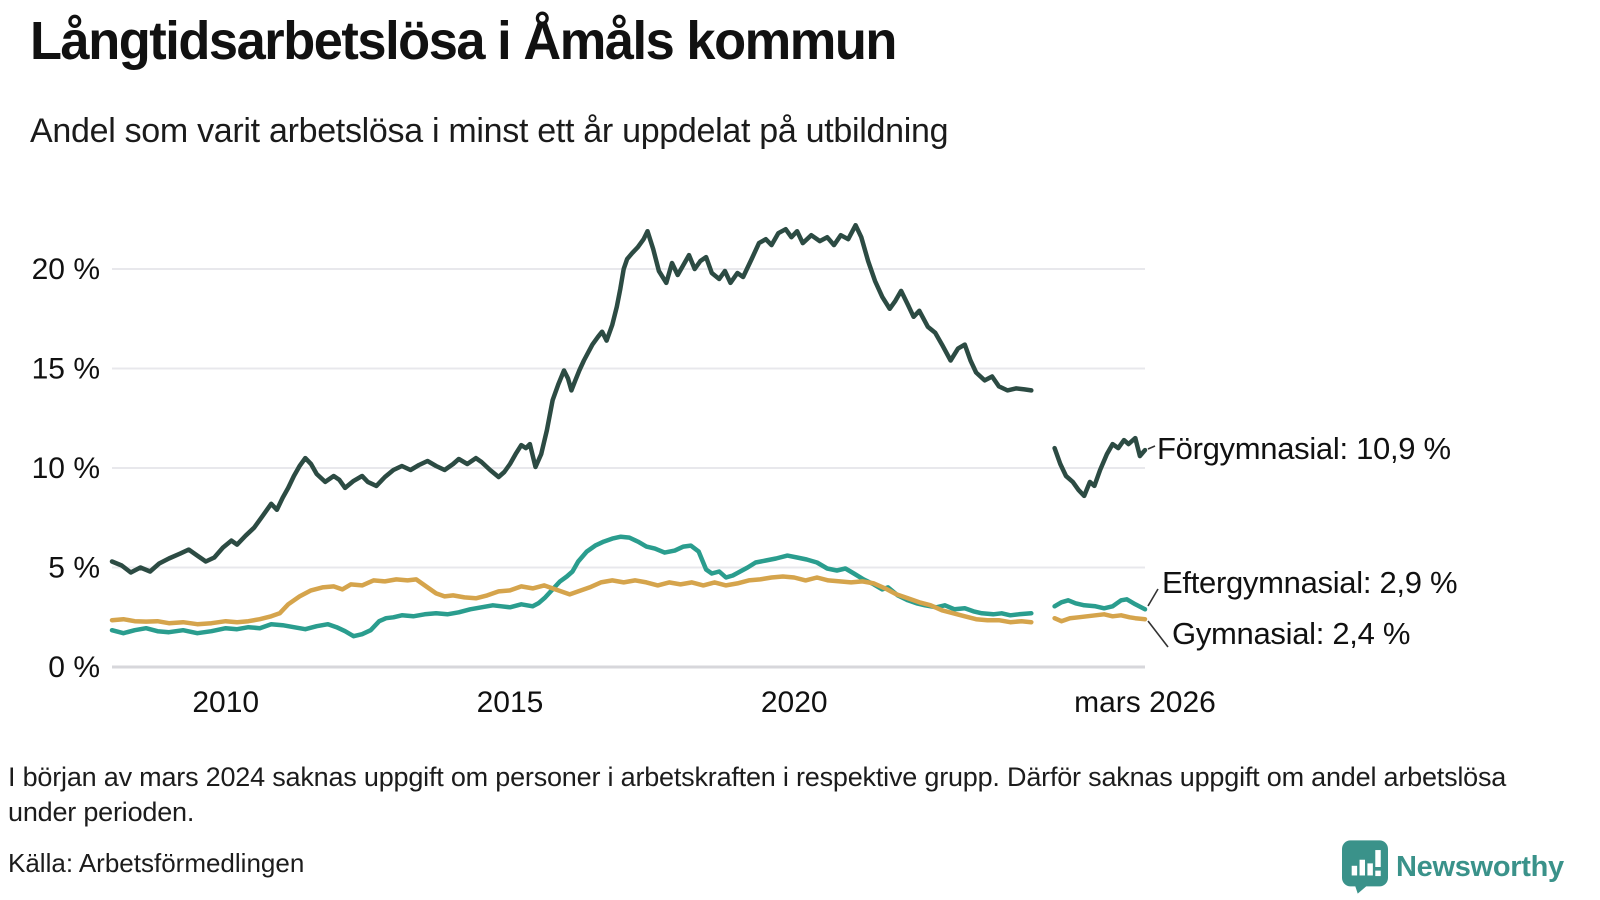  I want to click on series-end-label-eftergymnasial: Eftergymnasial: 2,9 %, so click(1309, 582).